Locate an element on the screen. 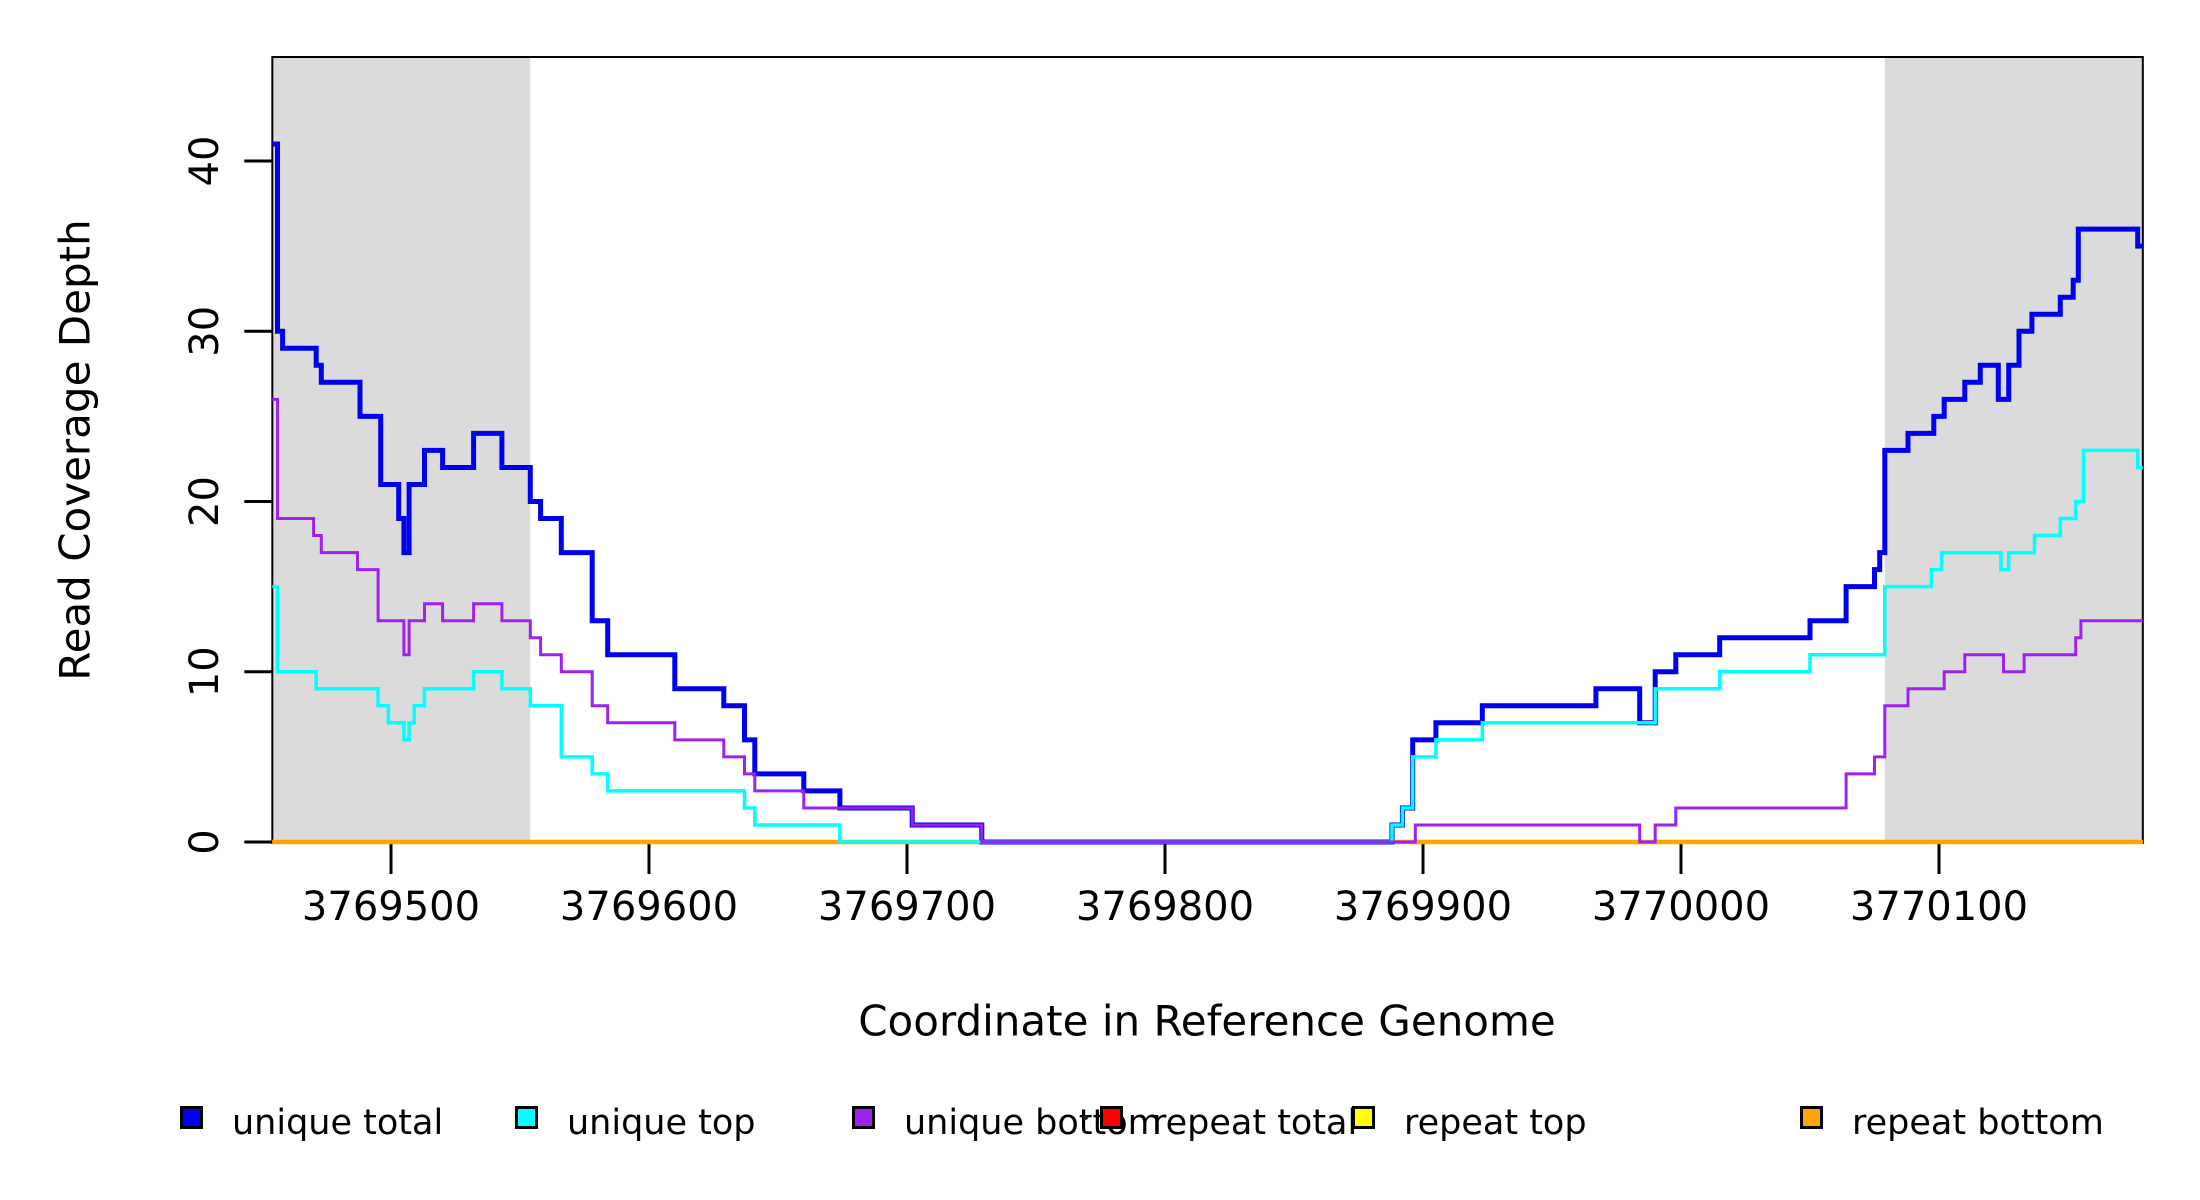  legend-label: repeat total is located at coordinates (1255, 1123).